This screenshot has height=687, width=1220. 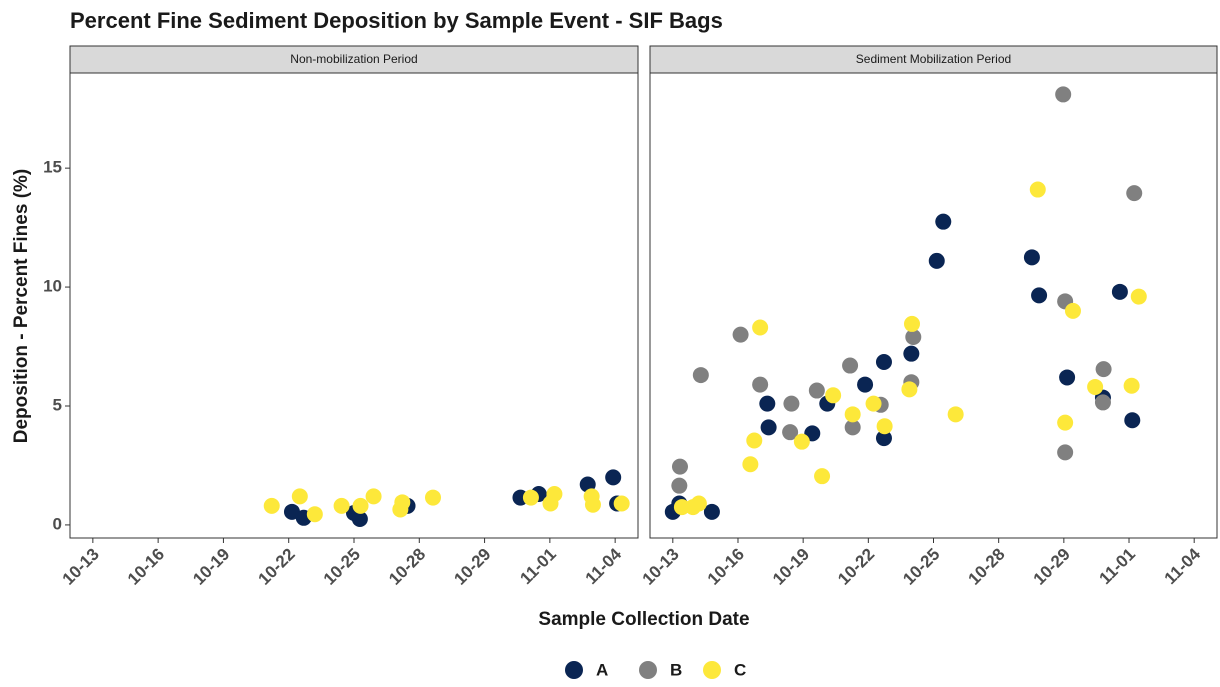 I want to click on legend-label: B, so click(x=676, y=669).